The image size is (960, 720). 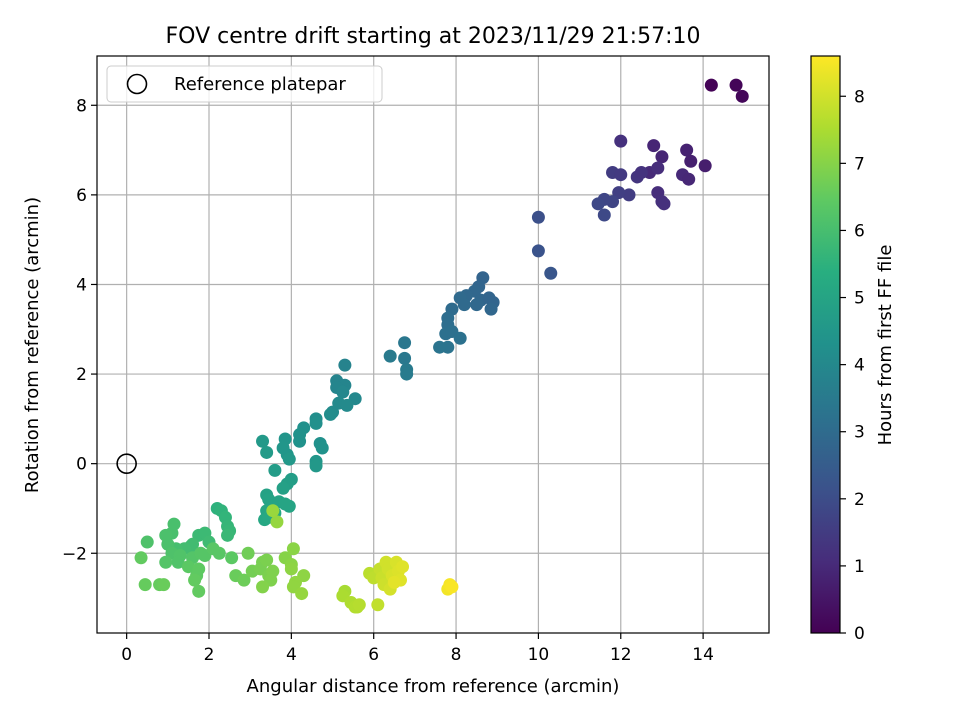 What do you see at coordinates (456, 655) in the screenshot?
I see `x-tick-label: 8` at bounding box center [456, 655].